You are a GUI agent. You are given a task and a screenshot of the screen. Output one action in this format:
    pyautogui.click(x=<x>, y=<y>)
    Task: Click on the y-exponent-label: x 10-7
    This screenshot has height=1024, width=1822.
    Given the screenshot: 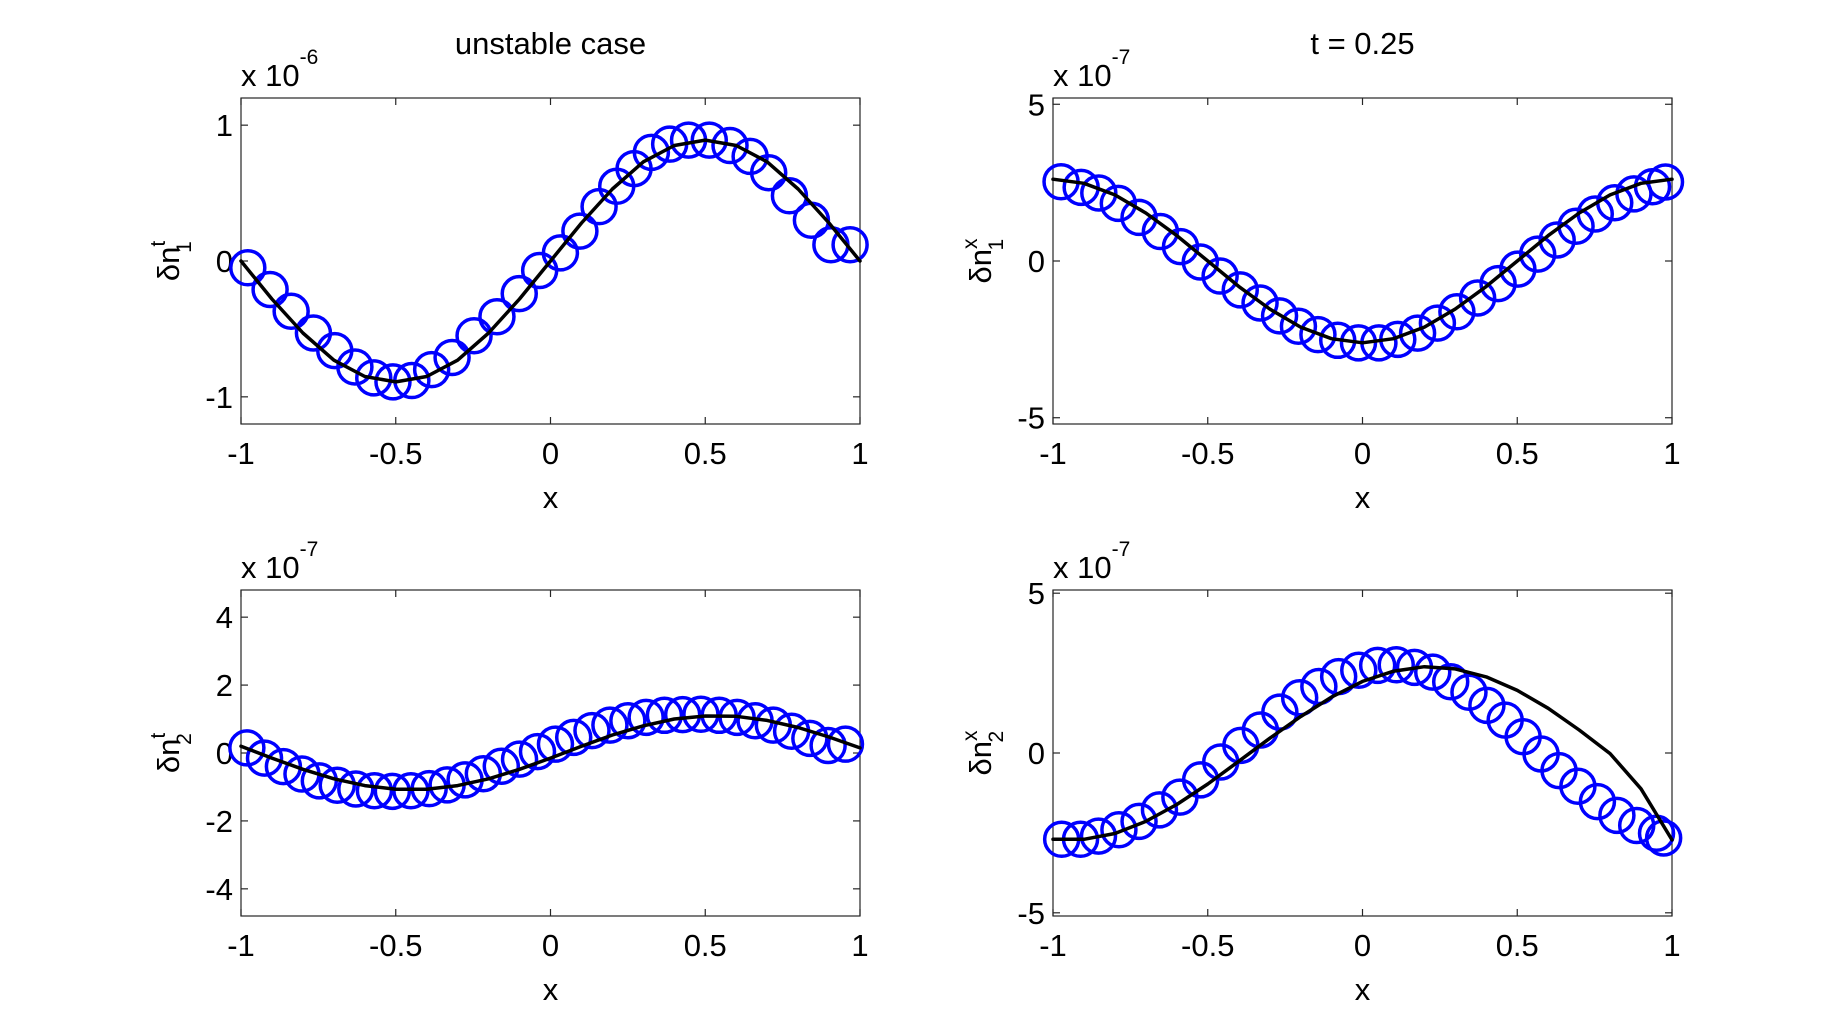 What is the action you would take?
    pyautogui.click(x=1091, y=69)
    